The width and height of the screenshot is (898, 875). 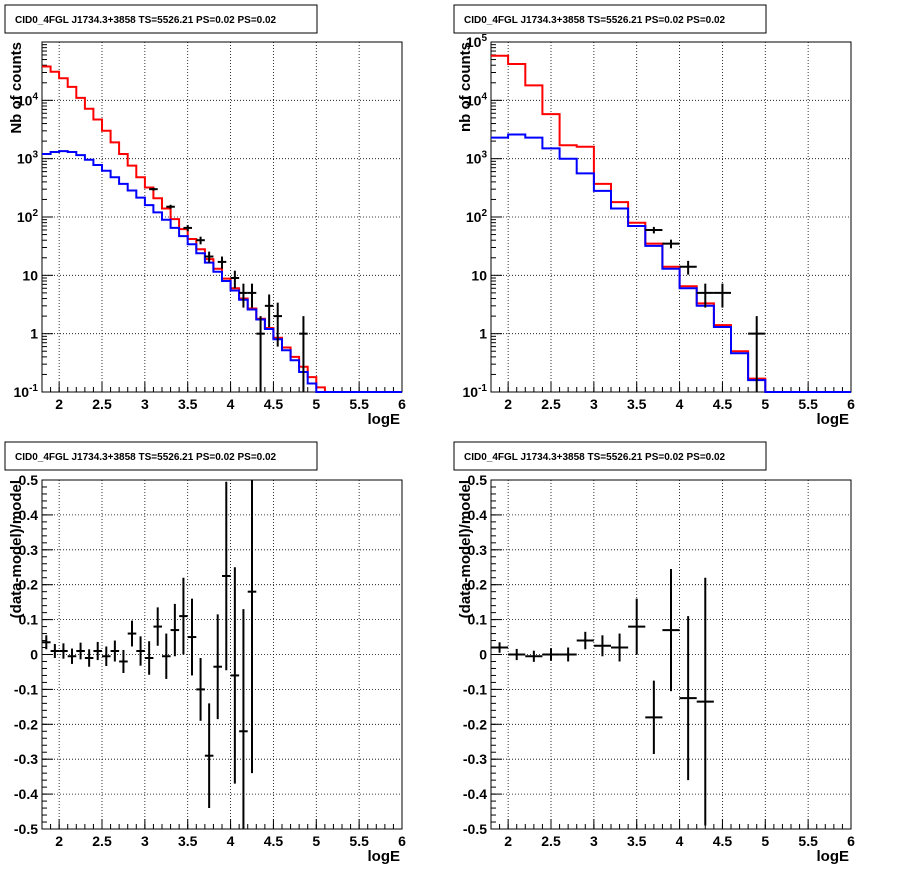 I want to click on x-tick-label: 3, so click(x=145, y=404).